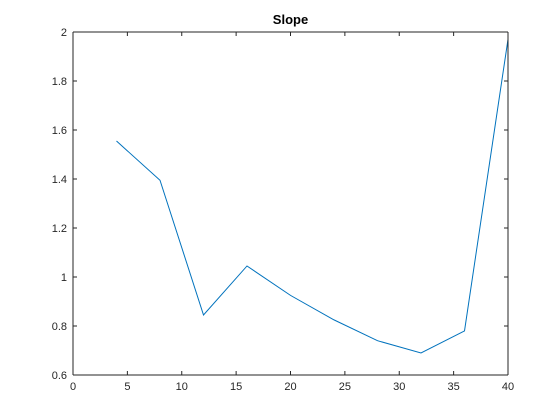 This screenshot has width=560, height=420. Describe the element at coordinates (454, 387) in the screenshot. I see `x-tick-label: 35` at that location.